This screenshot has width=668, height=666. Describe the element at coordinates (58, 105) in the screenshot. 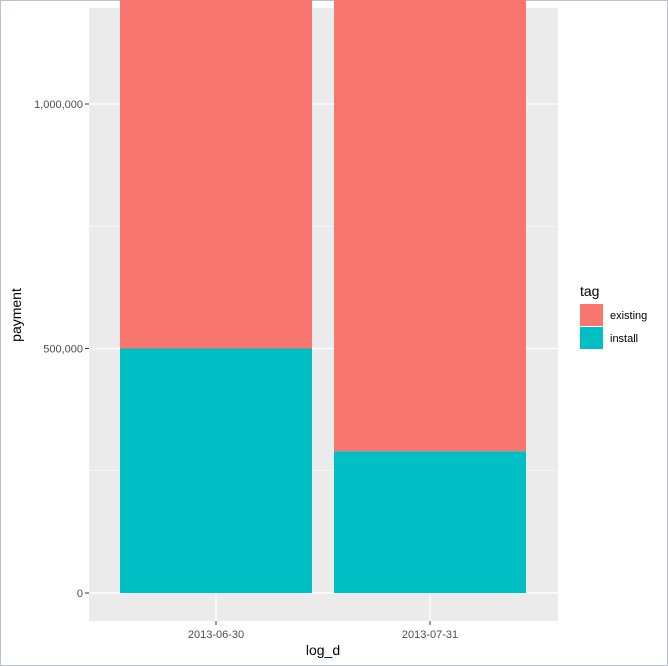

I see `y-tick-label: 1,000,000` at that location.